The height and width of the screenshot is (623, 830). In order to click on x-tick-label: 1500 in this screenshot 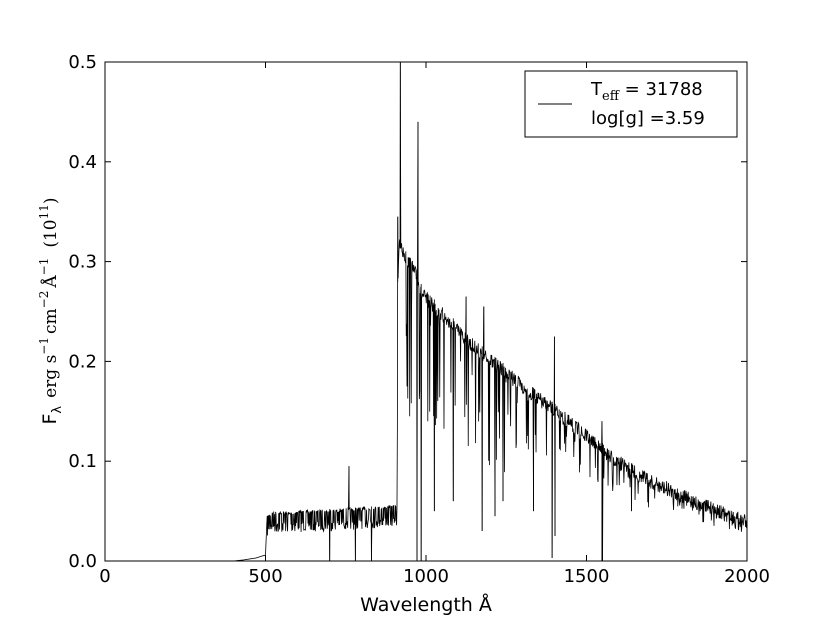, I will do `click(587, 576)`.